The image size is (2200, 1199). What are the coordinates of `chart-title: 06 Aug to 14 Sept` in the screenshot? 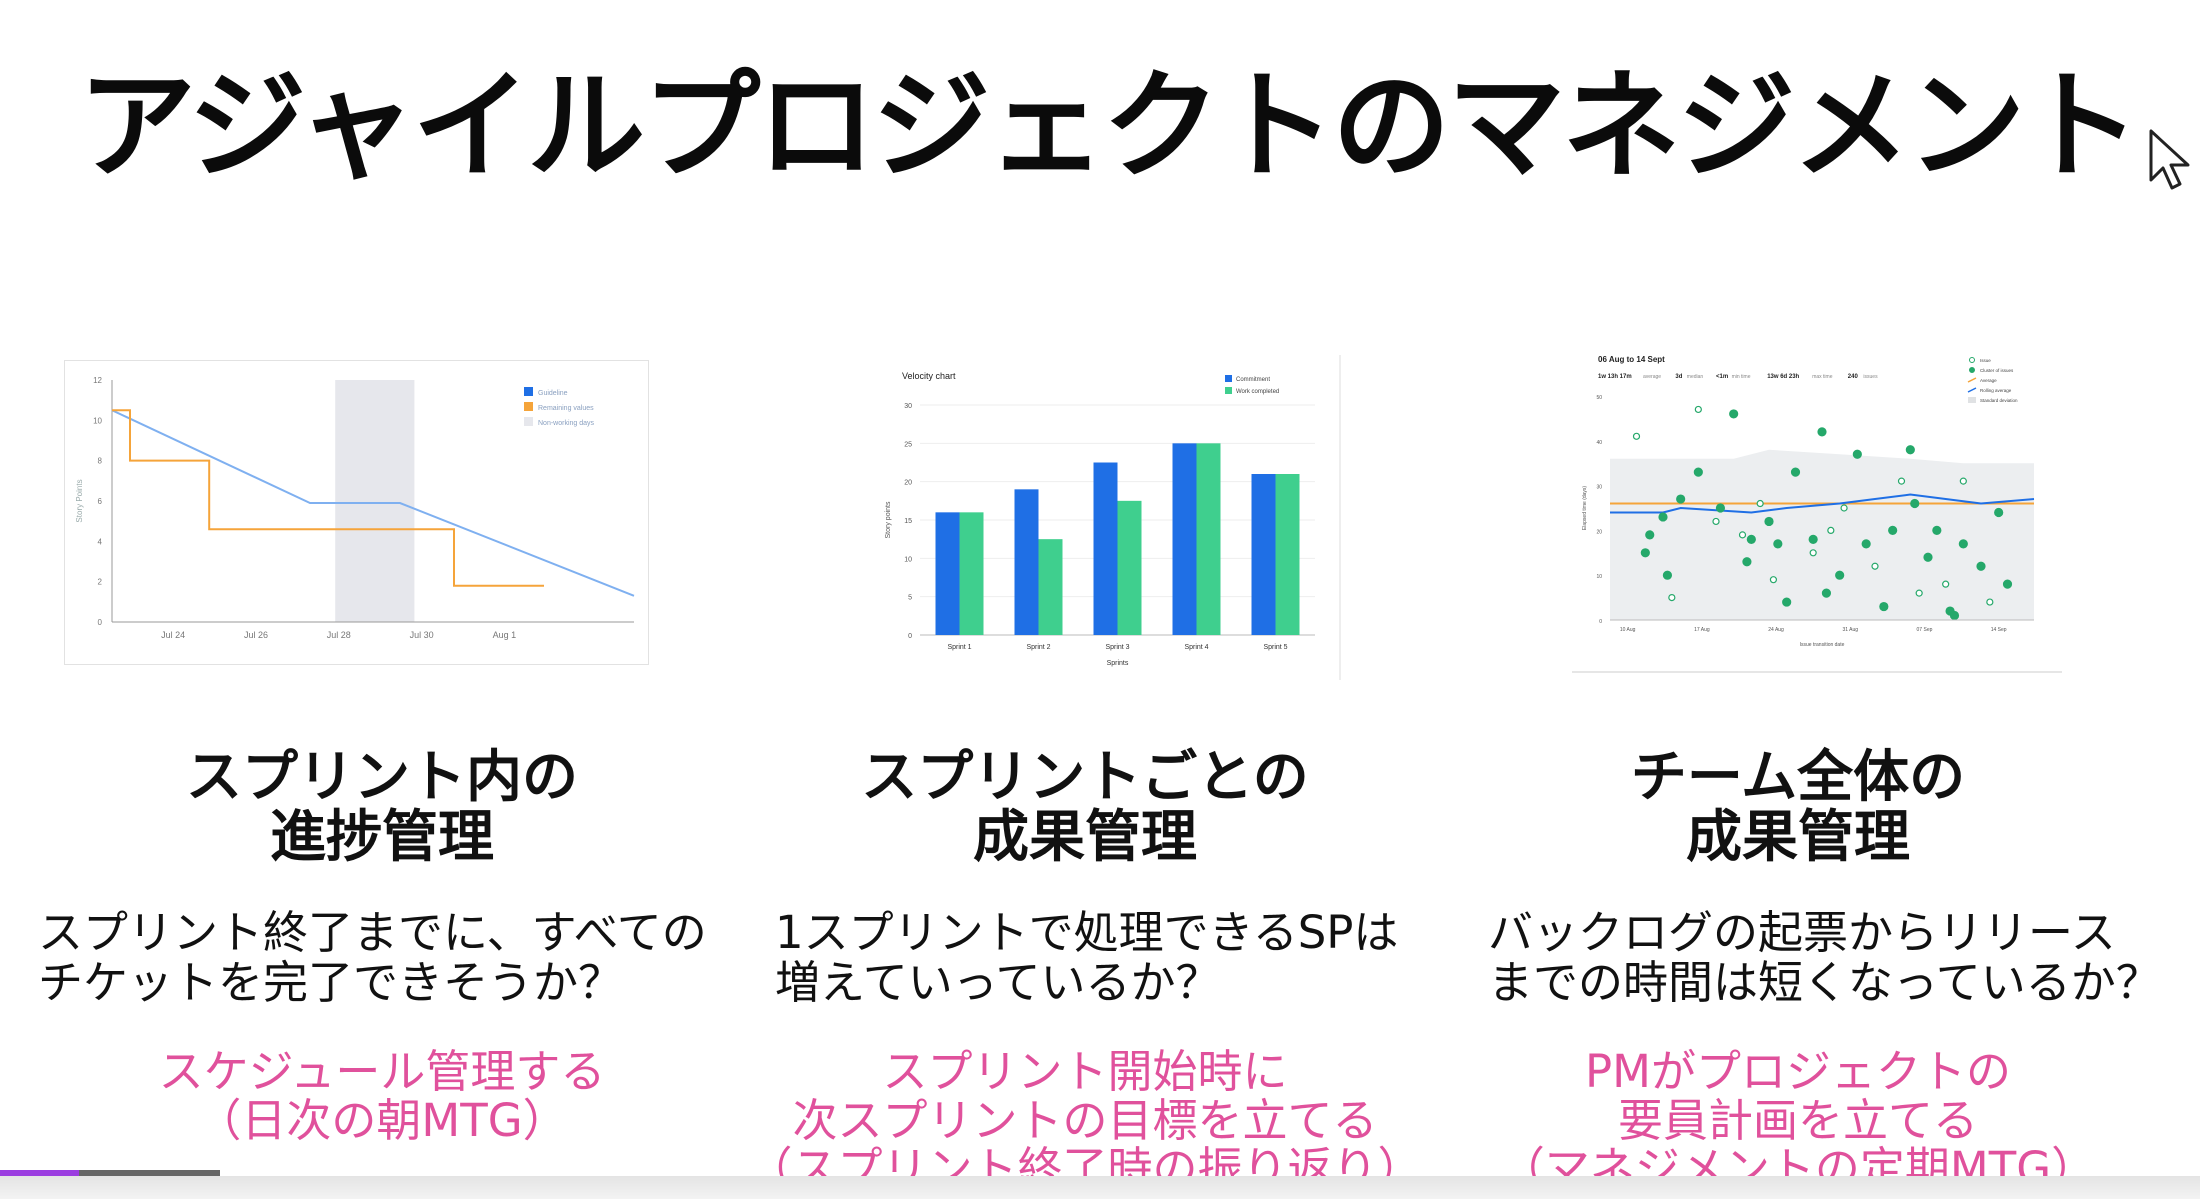 It's located at (1631, 359).